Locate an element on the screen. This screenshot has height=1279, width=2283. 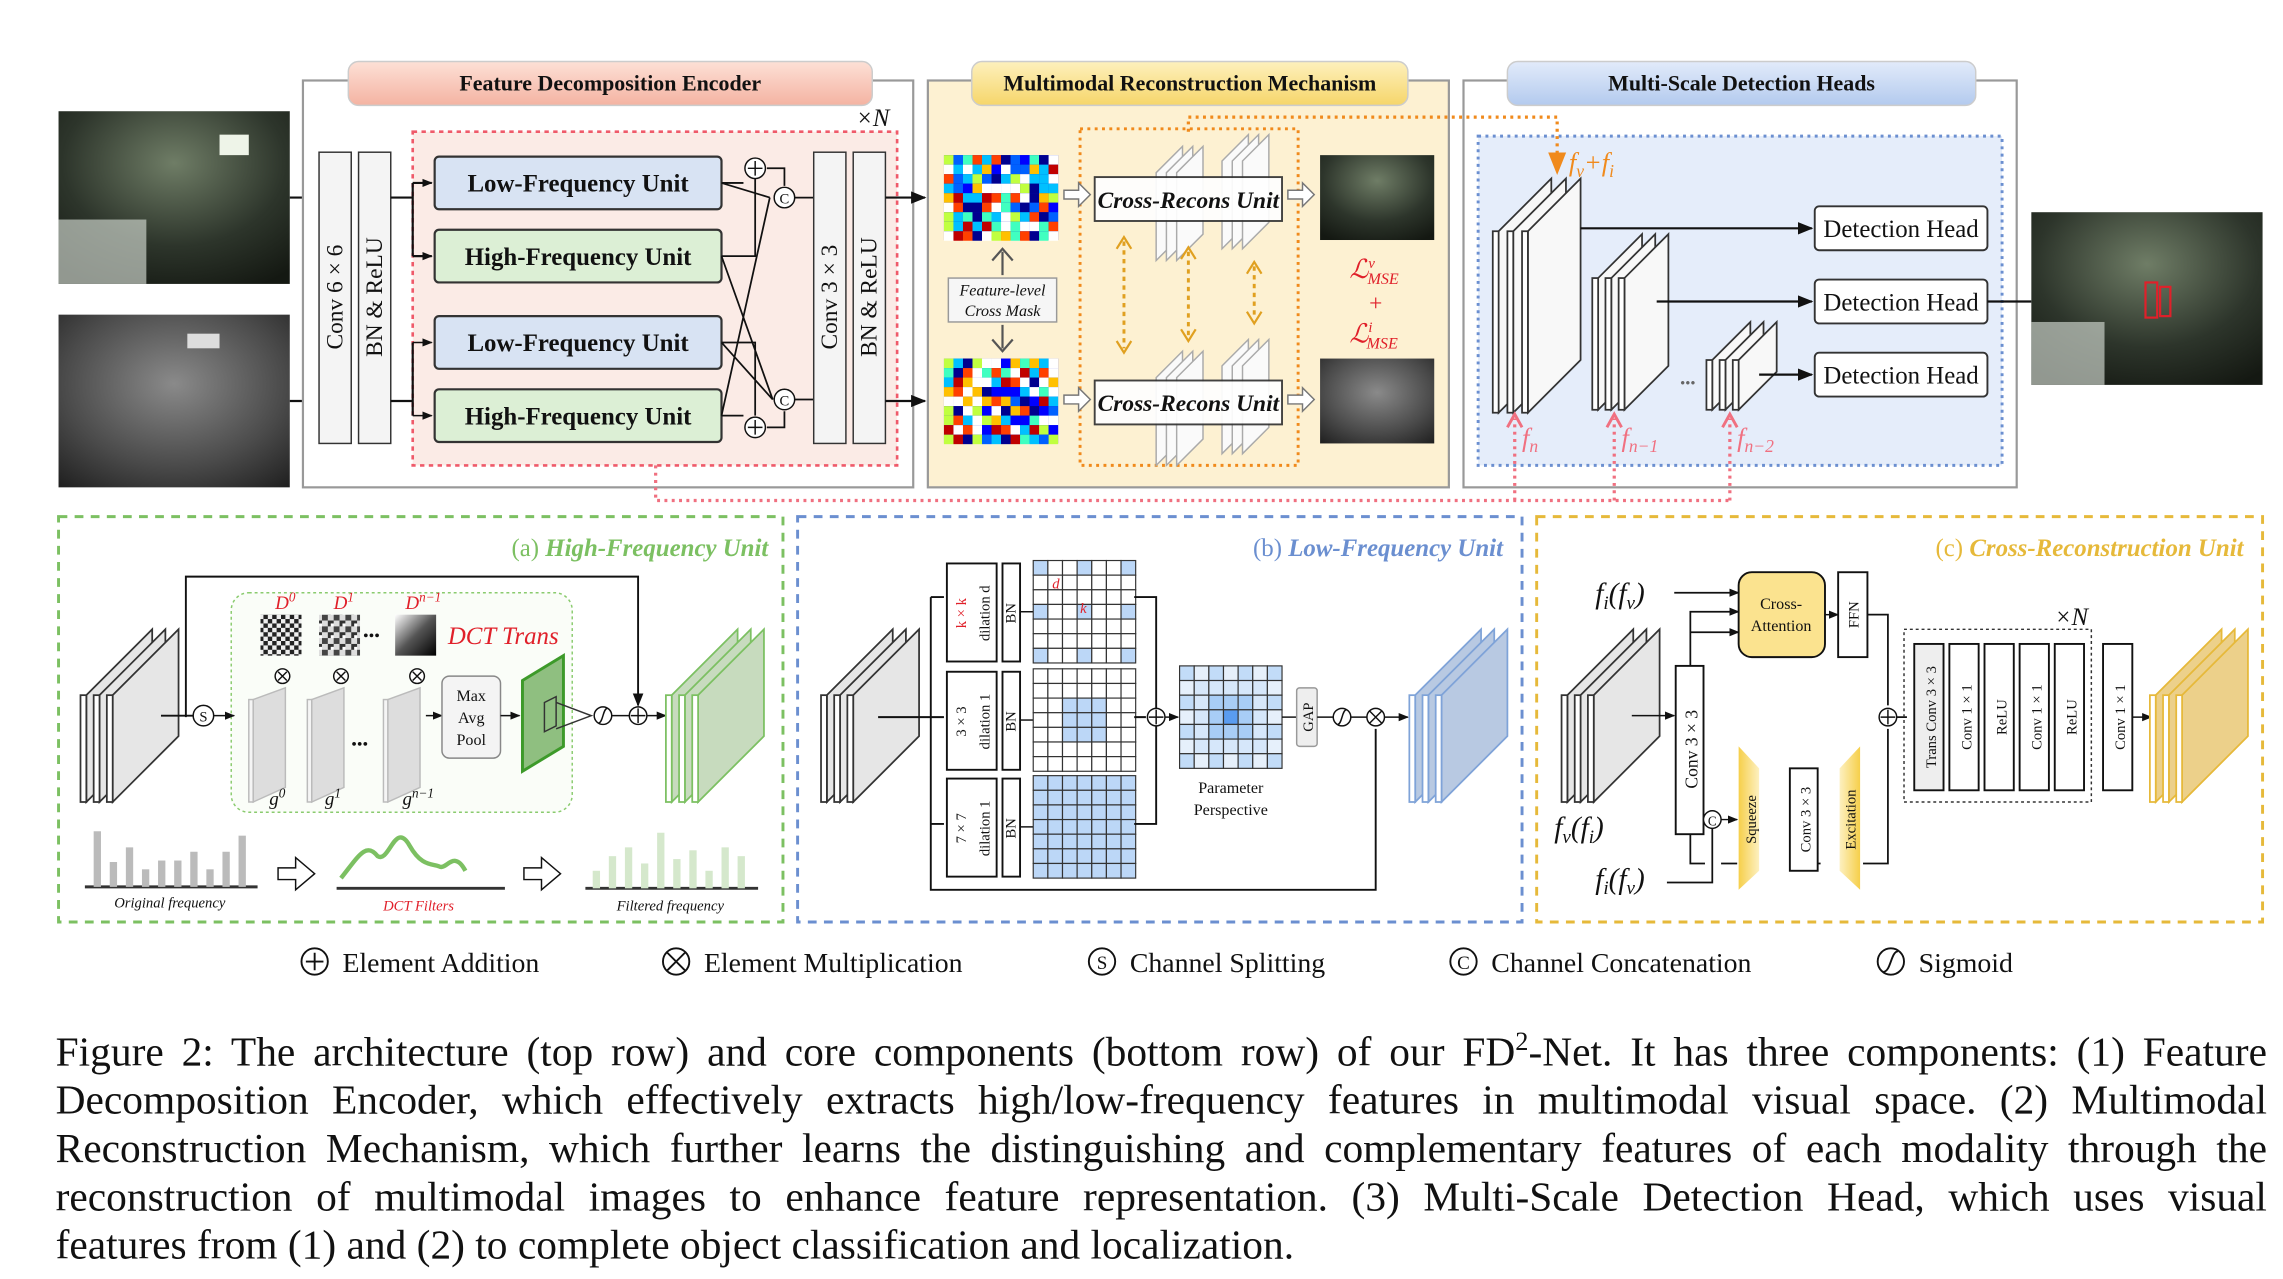
svg-text: Conv 3 × 3 is located at coordinates (1806, 820).